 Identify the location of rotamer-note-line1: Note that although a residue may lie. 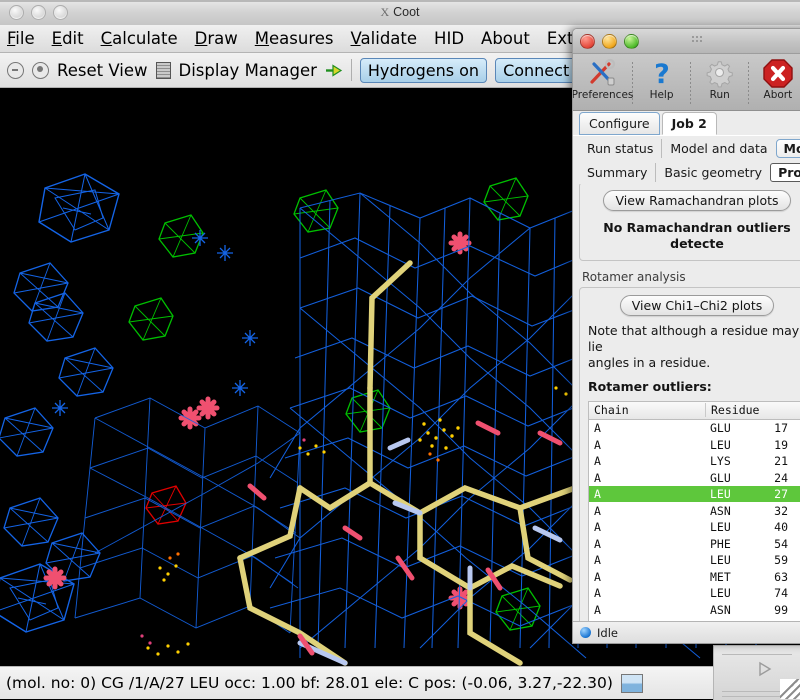
(694, 338).